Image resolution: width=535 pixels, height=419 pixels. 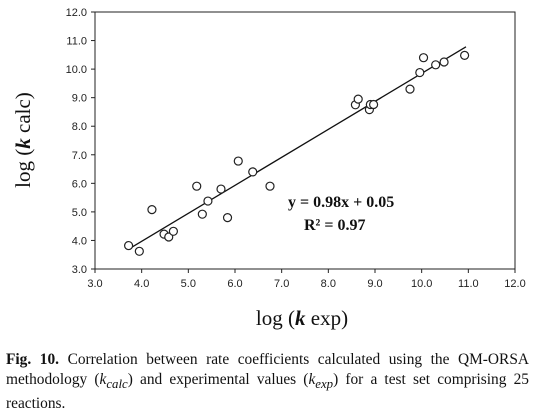 I want to click on y-tick-label: 6.0, so click(x=79, y=184).